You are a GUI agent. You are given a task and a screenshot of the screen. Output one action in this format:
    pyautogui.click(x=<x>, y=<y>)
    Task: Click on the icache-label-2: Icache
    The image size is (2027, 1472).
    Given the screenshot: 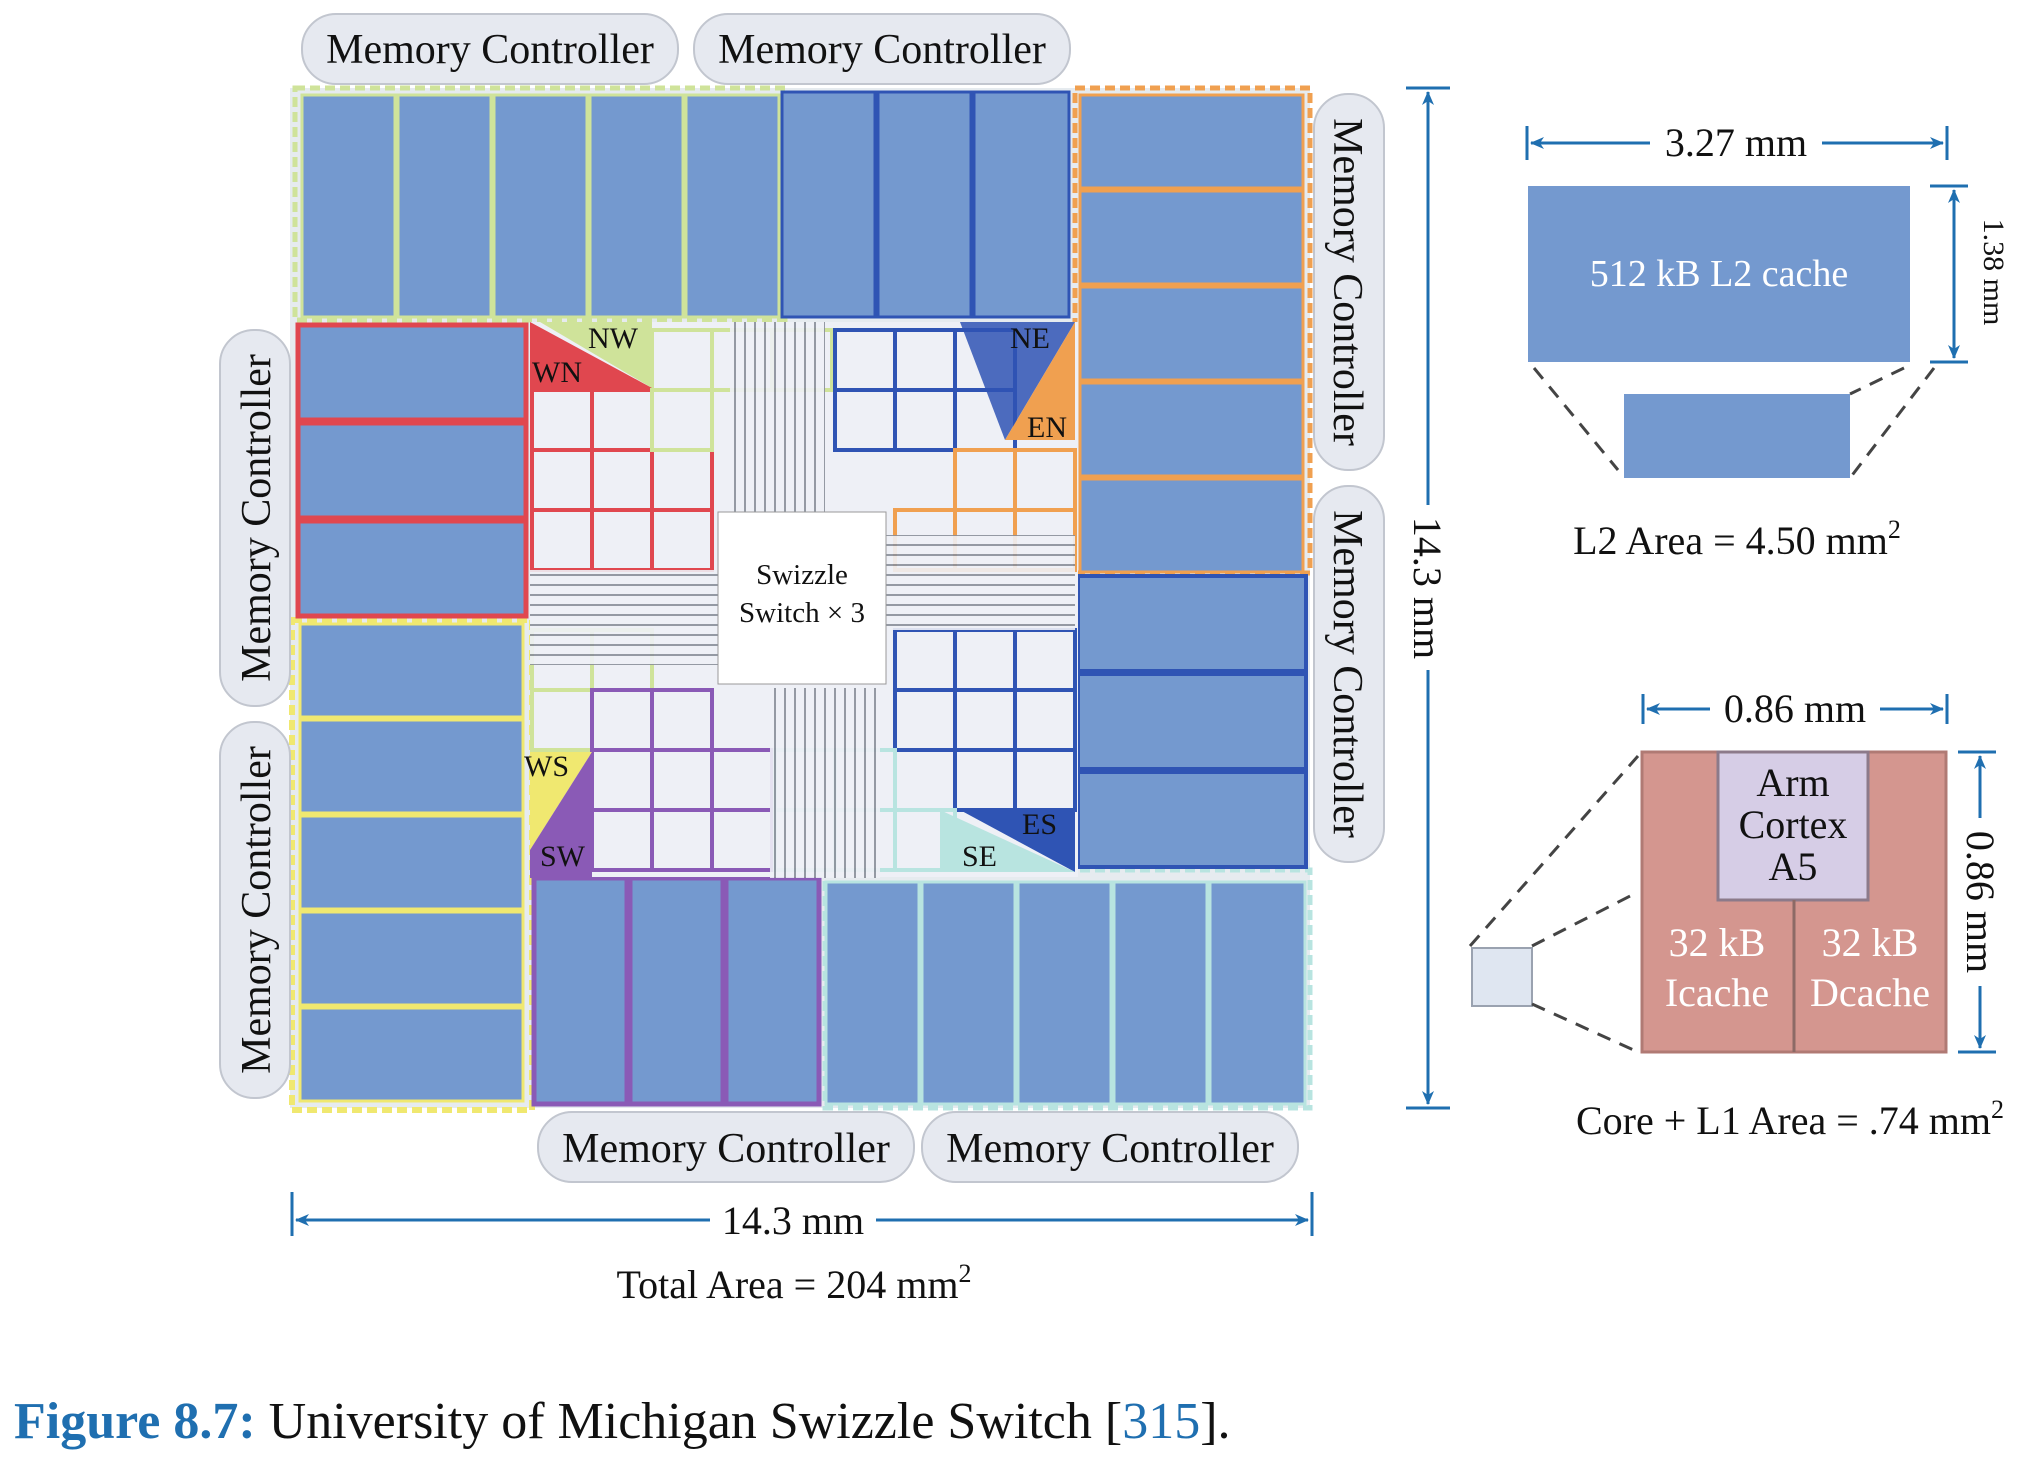 What is the action you would take?
    pyautogui.click(x=1717, y=992)
    